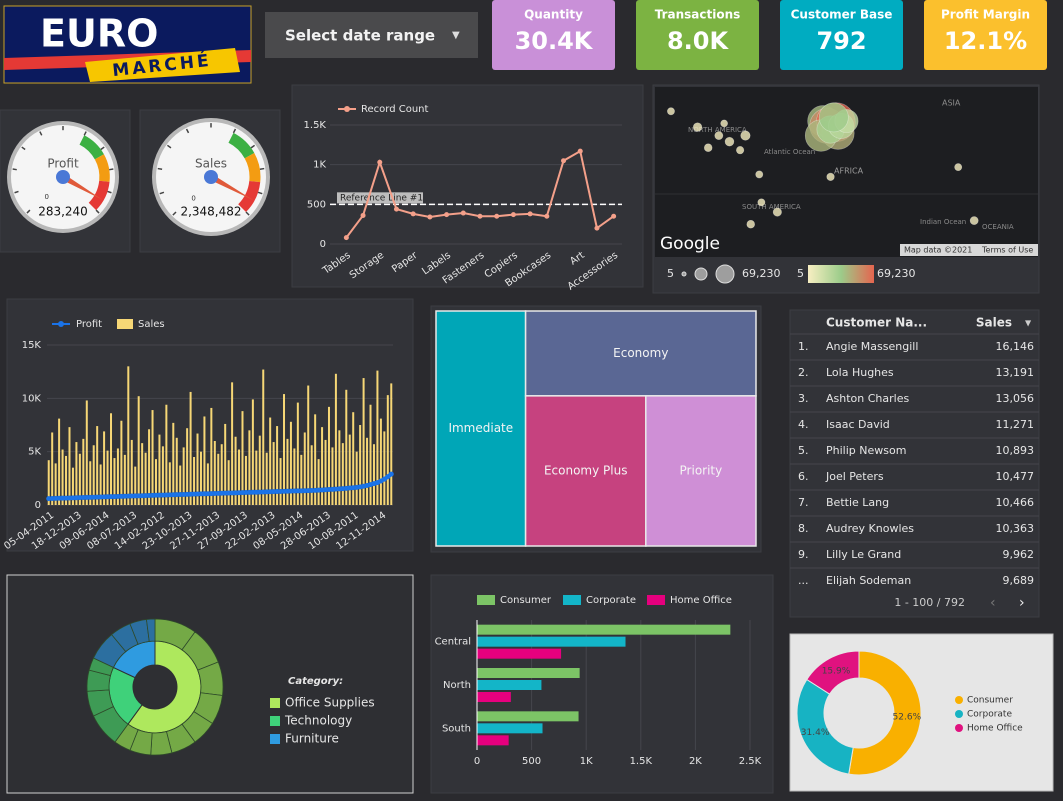 Image resolution: width=1063 pixels, height=801 pixels. I want to click on map-terms: Terms of Use, so click(1007, 250).